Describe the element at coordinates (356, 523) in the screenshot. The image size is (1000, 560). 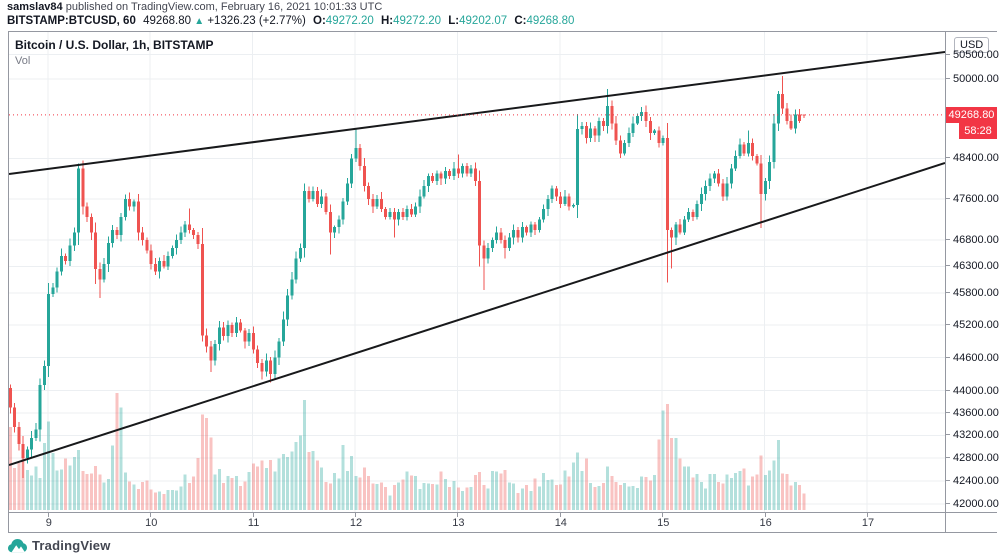
I see `time-tick-label: 12` at that location.